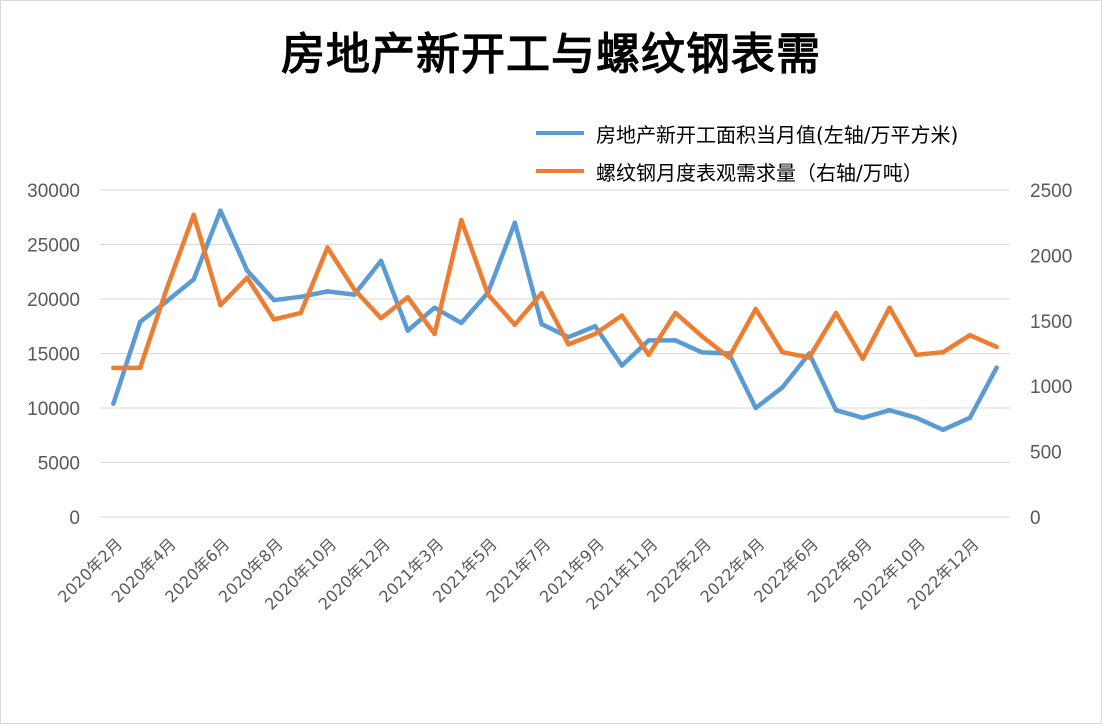  Describe the element at coordinates (1051, 322) in the screenshot. I see `y2-tick-label: 1500` at that location.